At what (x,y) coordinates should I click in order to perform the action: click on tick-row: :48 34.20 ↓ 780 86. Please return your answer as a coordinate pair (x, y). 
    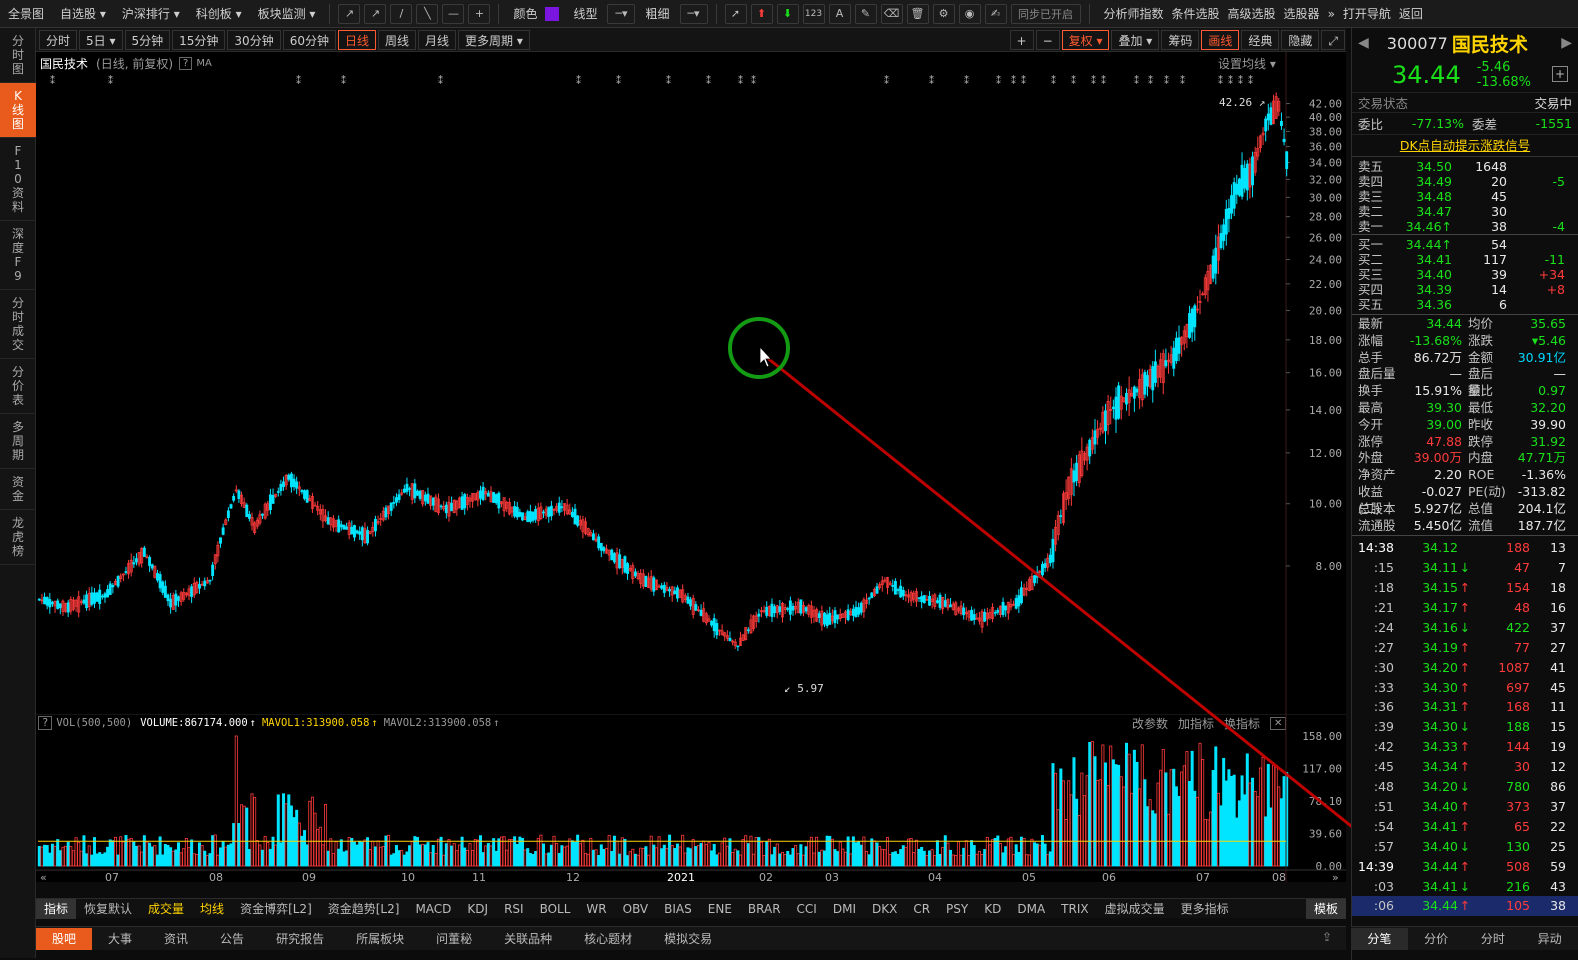
    Looking at the image, I should click on (1465, 787).